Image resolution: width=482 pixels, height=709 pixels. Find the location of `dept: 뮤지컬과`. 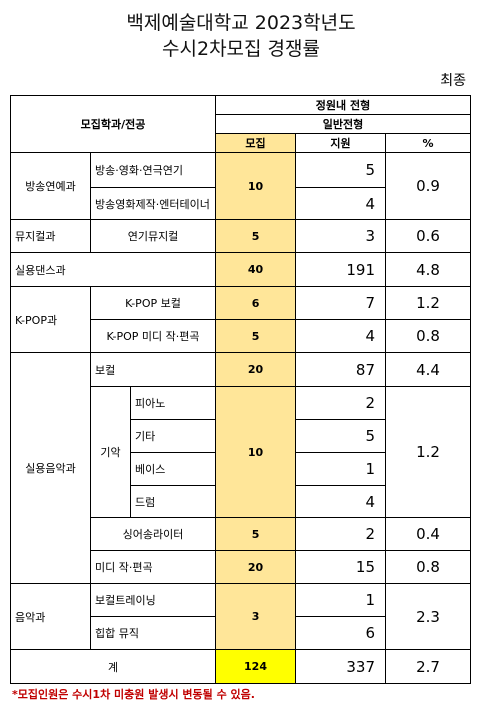

dept: 뮤지컬과 is located at coordinates (50, 236).